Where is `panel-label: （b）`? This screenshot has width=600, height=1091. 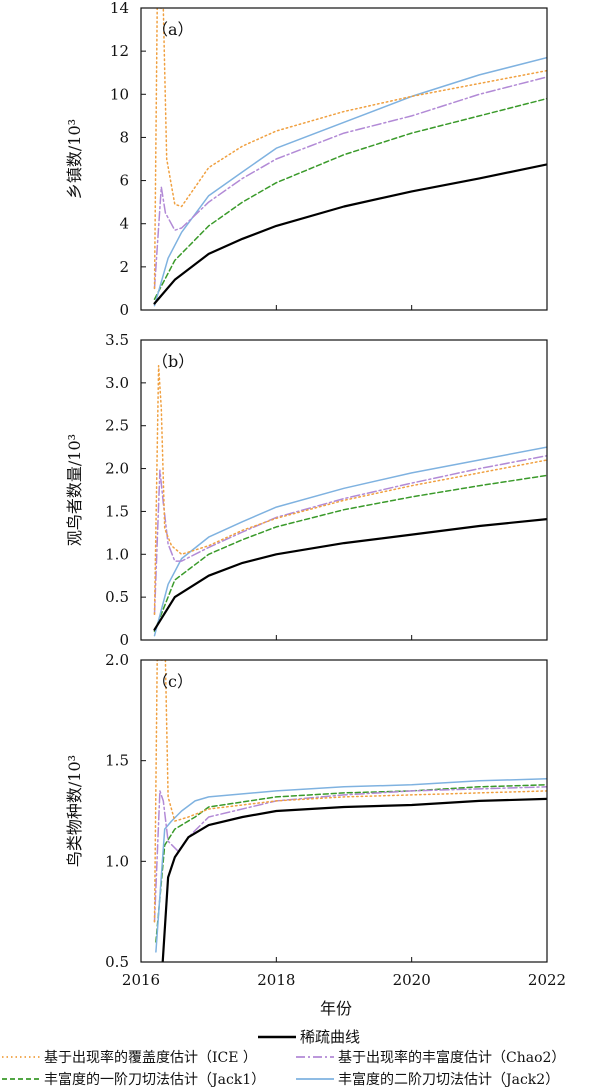 panel-label: （b） is located at coordinates (173, 361).